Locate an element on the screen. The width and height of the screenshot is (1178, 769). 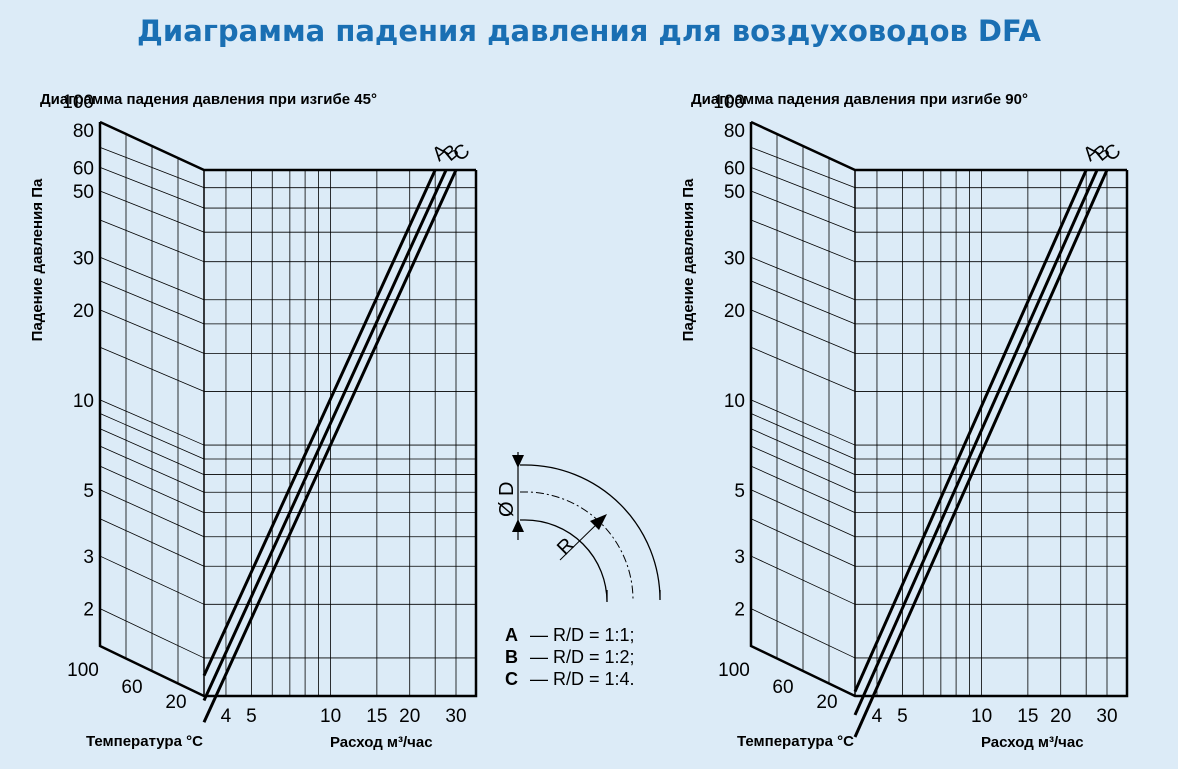
legend: A — R/D = 1:1; B — R/D = 1:2; C — R/D = 1:4. is located at coordinates (570, 657).